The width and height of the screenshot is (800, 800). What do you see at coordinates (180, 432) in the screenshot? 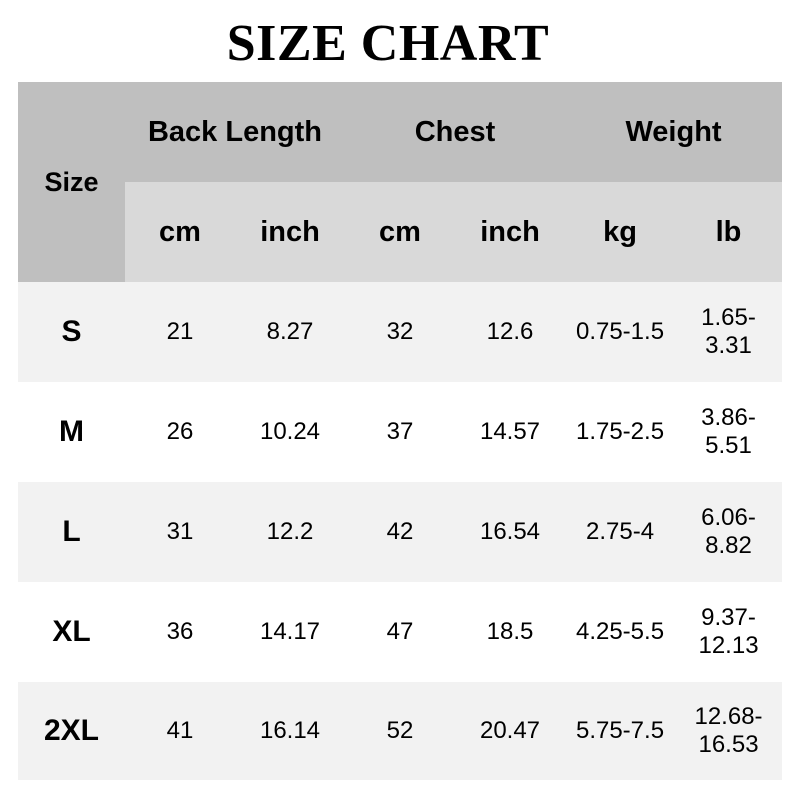
I see `value-cell: 26` at bounding box center [180, 432].